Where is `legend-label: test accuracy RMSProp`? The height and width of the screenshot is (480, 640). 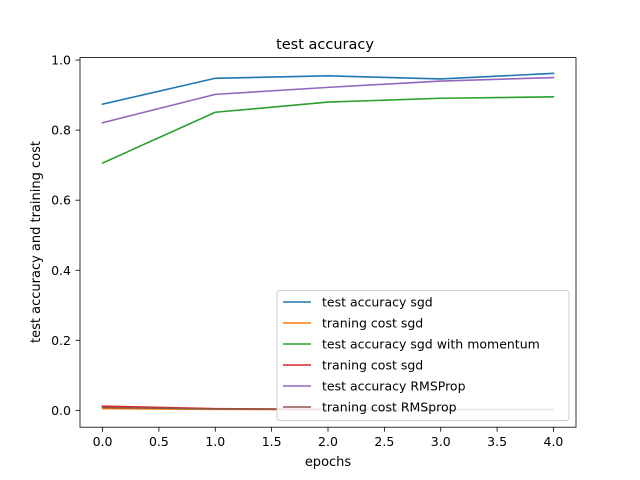
legend-label: test accuracy RMSProp is located at coordinates (394, 386).